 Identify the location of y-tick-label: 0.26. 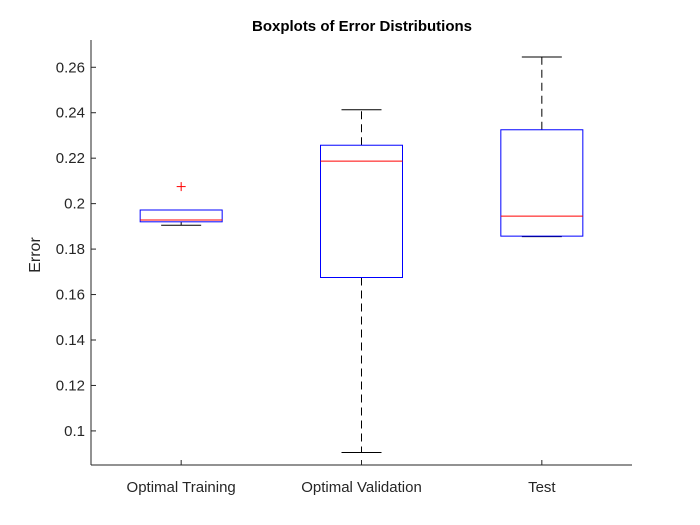
(70, 67).